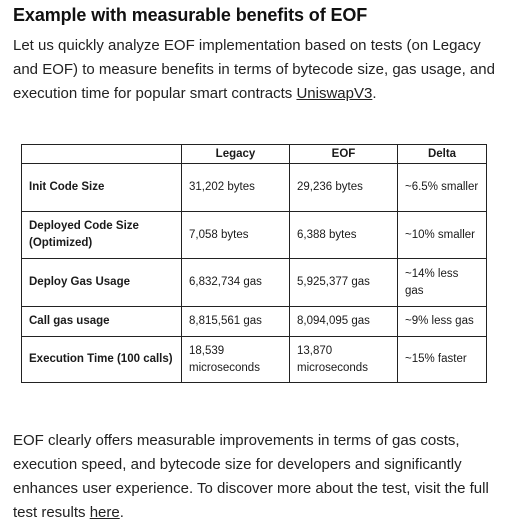 This screenshot has height=525, width=509. I want to click on eof-value: 8,094,095 gas, so click(343, 321).